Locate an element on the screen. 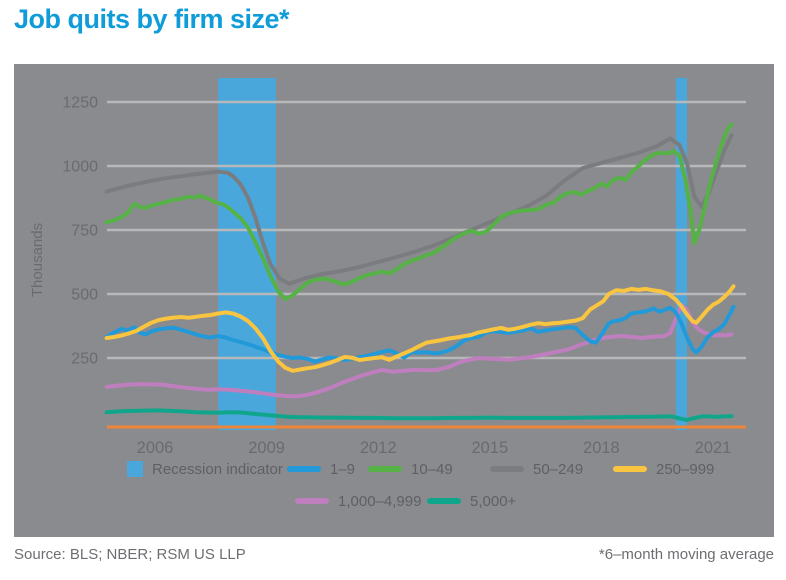 This screenshot has width=786, height=580. y-tick-label: 750 is located at coordinates (84, 231).